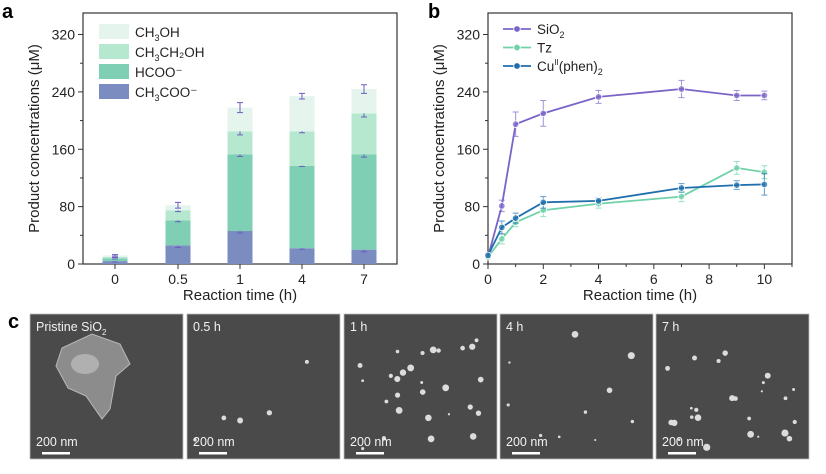 The height and width of the screenshot is (474, 826). Describe the element at coordinates (732, 386) in the screenshot. I see `sem-image-4: 7 h 200 nm` at that location.